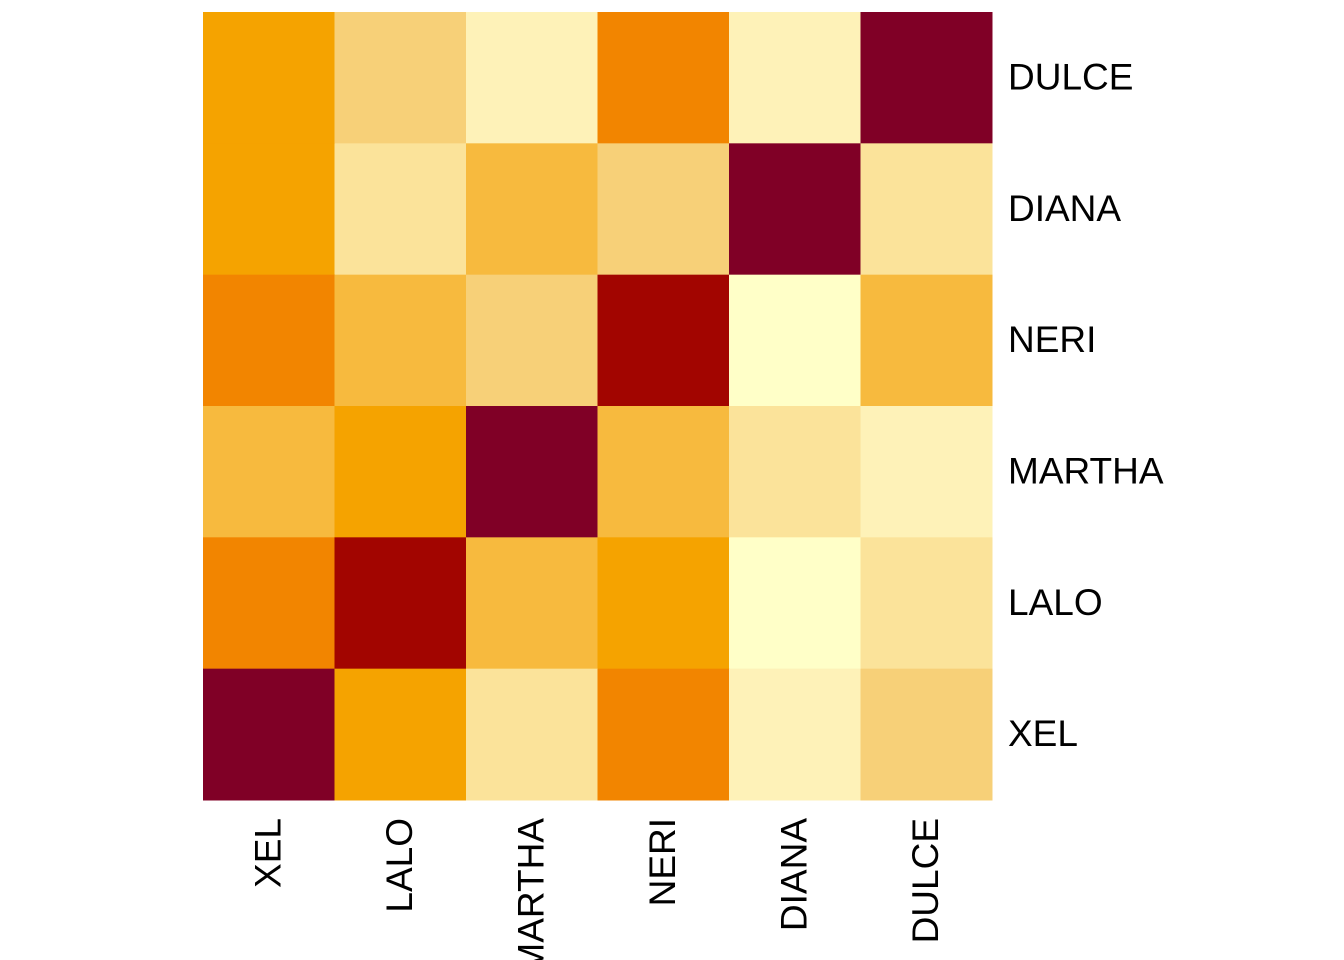 The height and width of the screenshot is (960, 1344). I want to click on column-label: LALO, so click(399, 865).